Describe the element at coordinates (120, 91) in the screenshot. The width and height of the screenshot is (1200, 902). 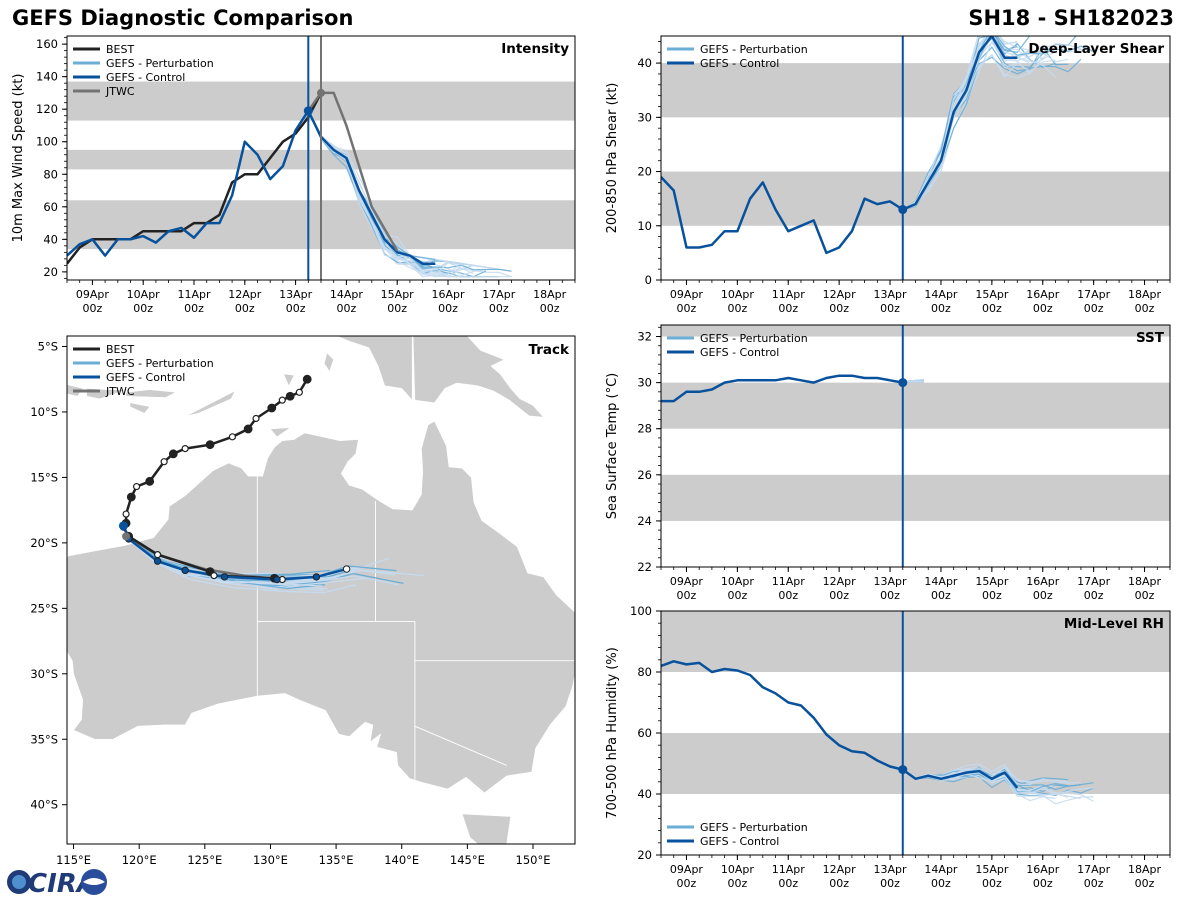
I see `legend-label: JTWC` at that location.